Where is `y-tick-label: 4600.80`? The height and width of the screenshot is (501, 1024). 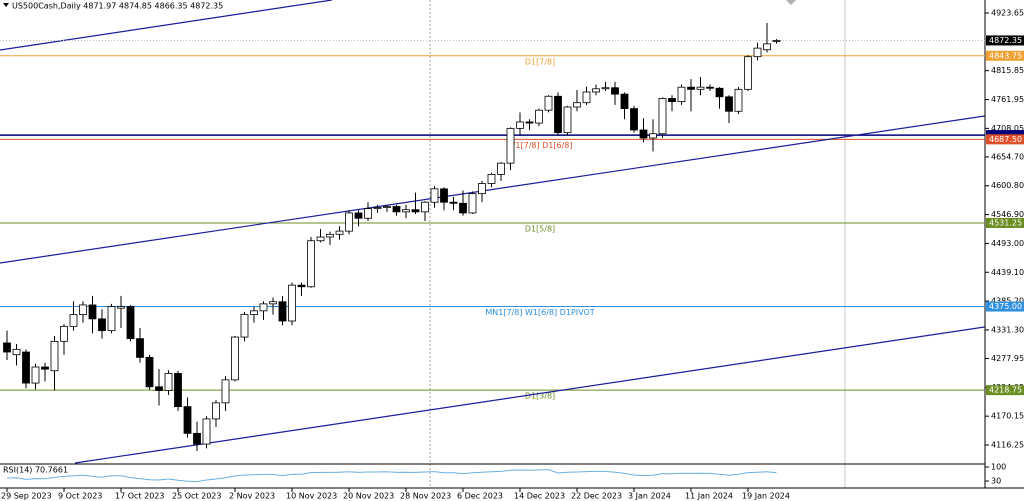 y-tick-label: 4600.80 is located at coordinates (1007, 185).